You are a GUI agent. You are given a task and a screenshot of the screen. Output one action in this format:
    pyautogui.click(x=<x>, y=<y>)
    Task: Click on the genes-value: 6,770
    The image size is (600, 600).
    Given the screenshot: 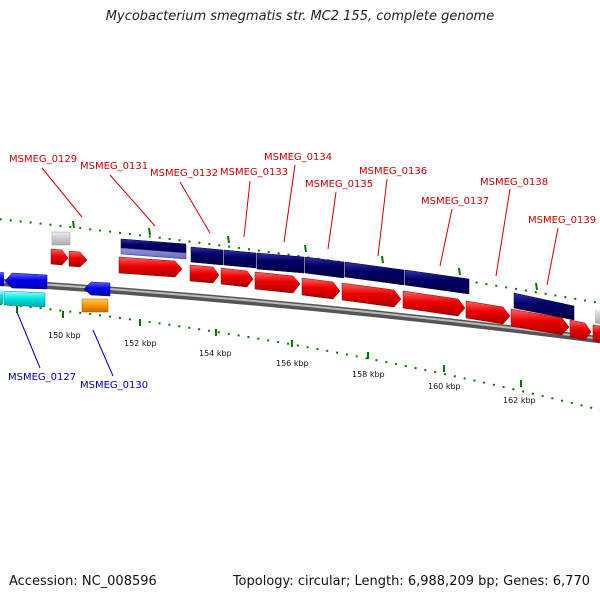 What is the action you would take?
    pyautogui.click(x=571, y=581)
    